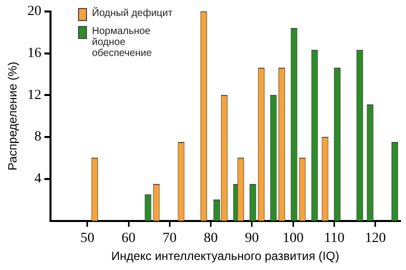  Describe the element at coordinates (38, 137) in the screenshot. I see `y-tick-label: 8` at that location.